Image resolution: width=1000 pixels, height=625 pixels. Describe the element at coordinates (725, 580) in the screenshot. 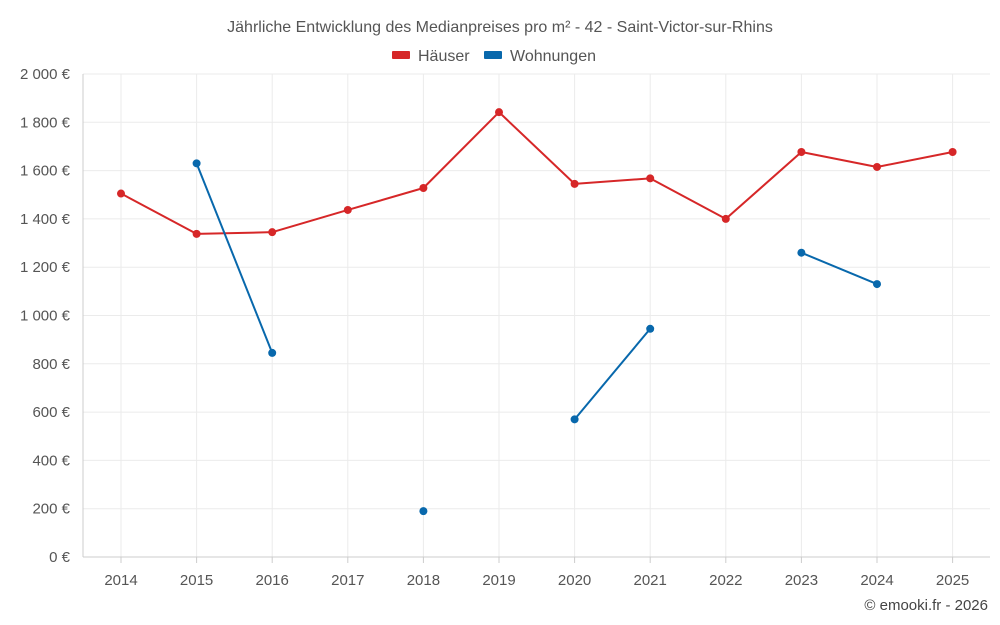

I see `x-tick-label: 2022` at that location.